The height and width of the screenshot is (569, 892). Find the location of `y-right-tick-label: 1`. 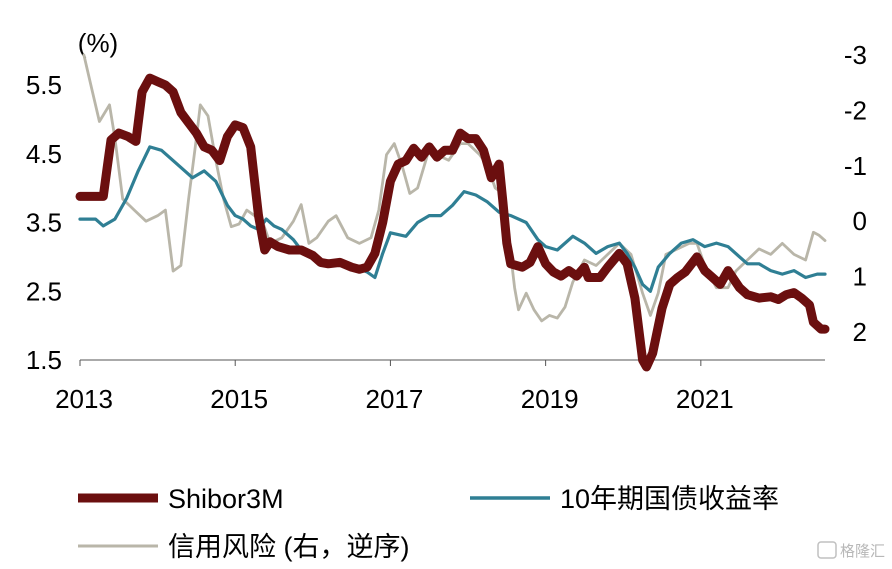

y-right-tick-label: 1 is located at coordinates (860, 277).